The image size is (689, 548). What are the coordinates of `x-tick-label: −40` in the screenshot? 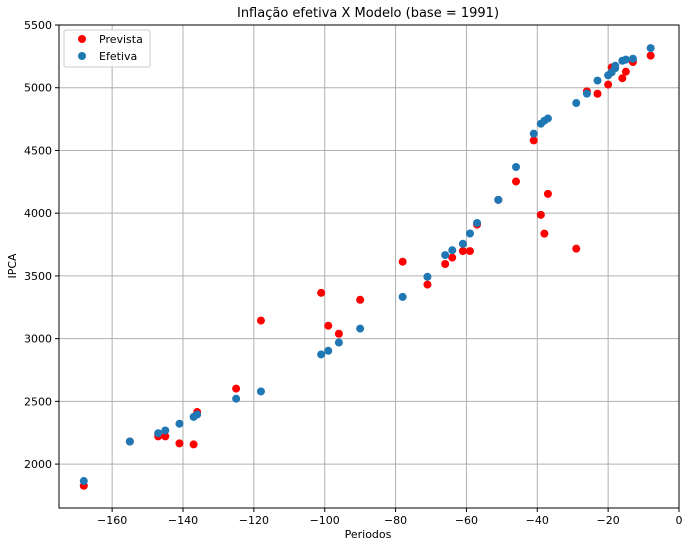 It's located at (537, 520).